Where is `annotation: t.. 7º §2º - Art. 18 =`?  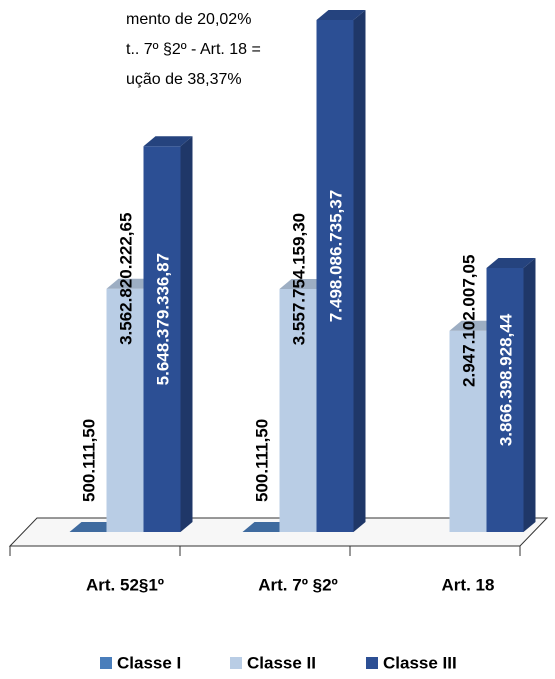
annotation: t.. 7º §2º - Art. 18 = is located at coordinates (193, 49).